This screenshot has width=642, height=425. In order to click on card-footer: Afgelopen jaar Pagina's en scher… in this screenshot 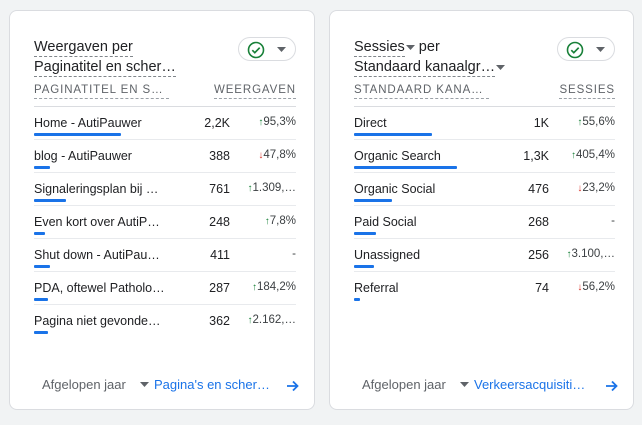, I will do `click(171, 387)`.